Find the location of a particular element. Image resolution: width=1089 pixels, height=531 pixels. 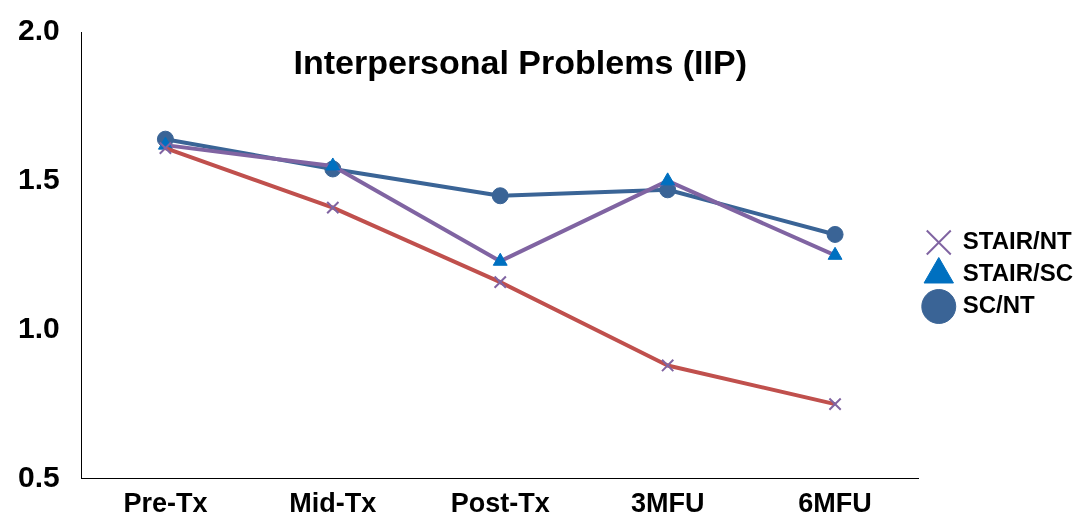

y-tick-label: 1.0 is located at coordinates (38, 327).